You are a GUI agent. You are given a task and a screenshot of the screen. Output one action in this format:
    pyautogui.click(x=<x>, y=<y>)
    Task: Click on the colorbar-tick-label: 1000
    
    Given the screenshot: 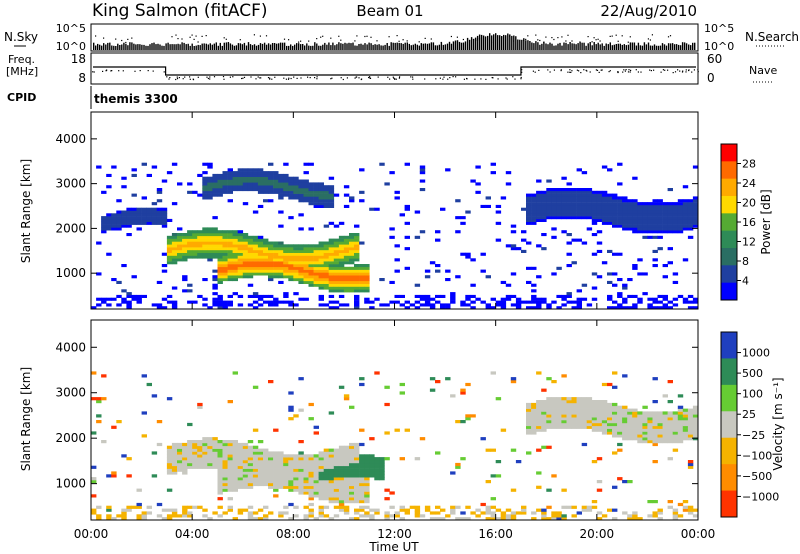 What is the action you would take?
    pyautogui.click(x=756, y=353)
    